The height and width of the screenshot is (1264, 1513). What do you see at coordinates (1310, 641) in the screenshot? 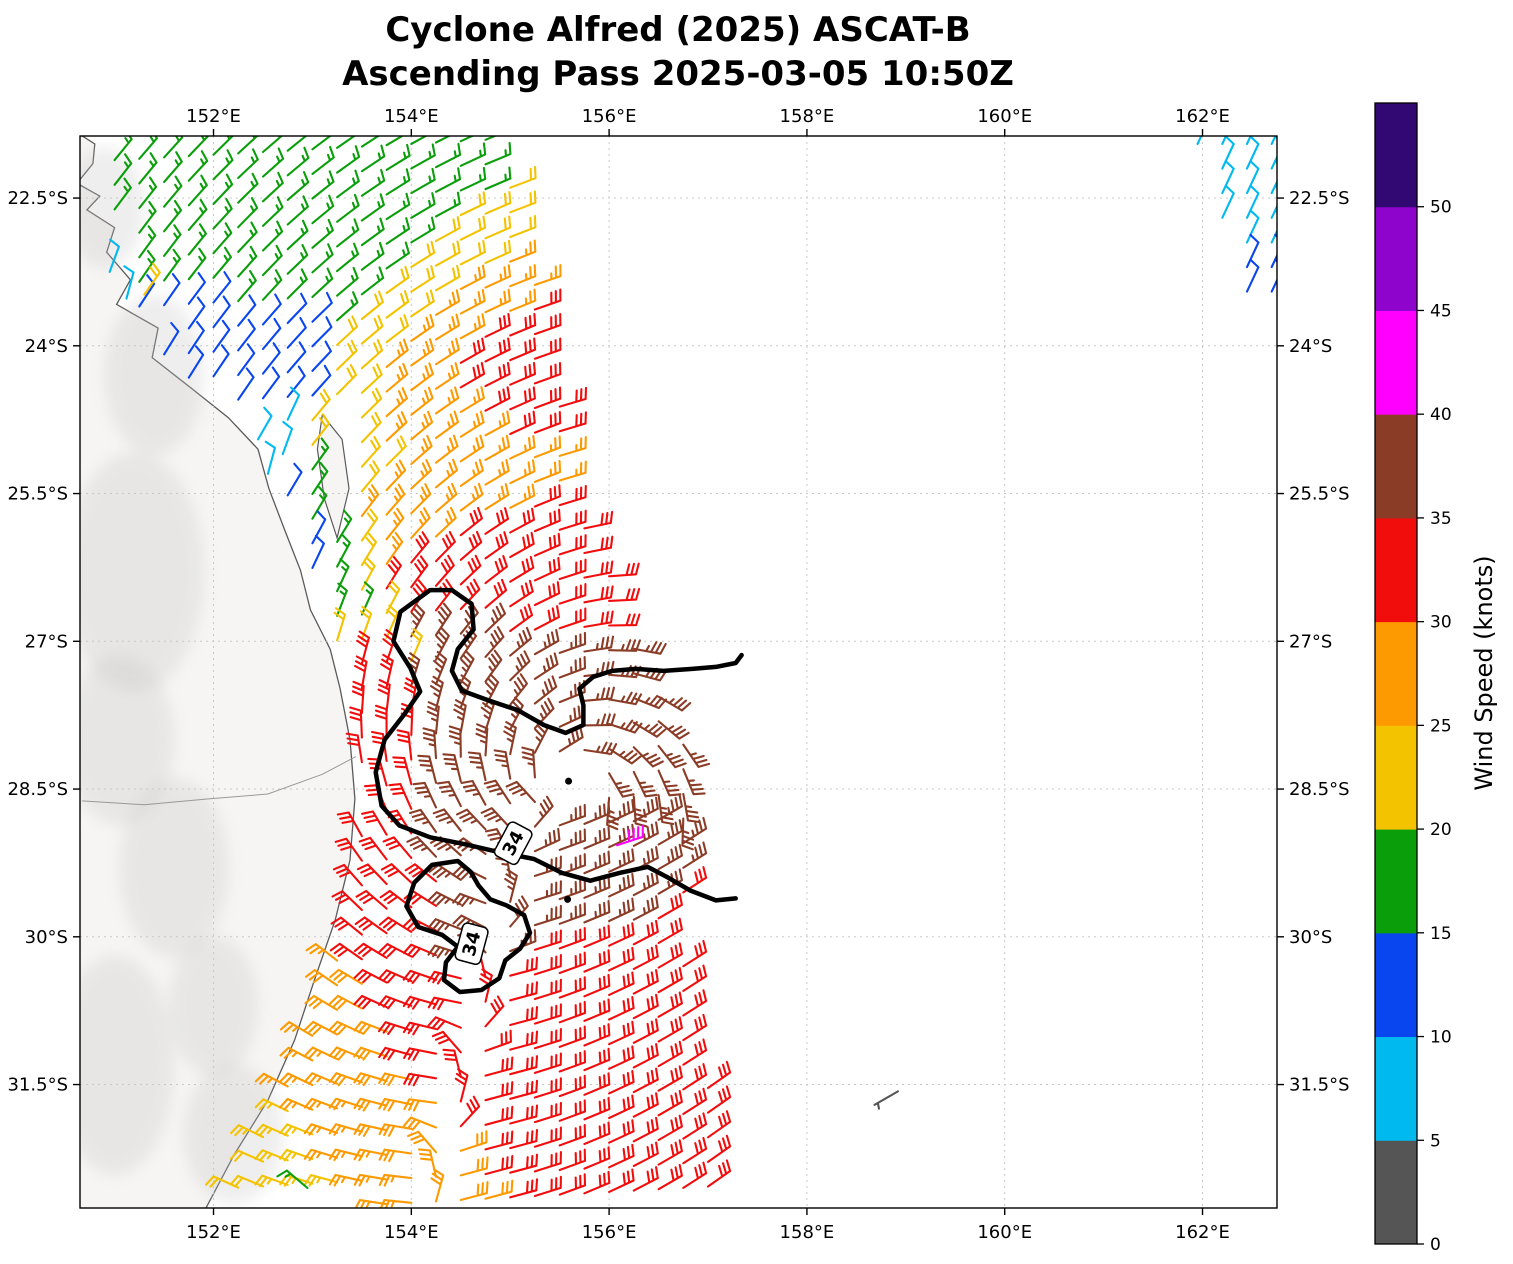
I see `latitude-tick-label: 27°S` at bounding box center [1310, 641].